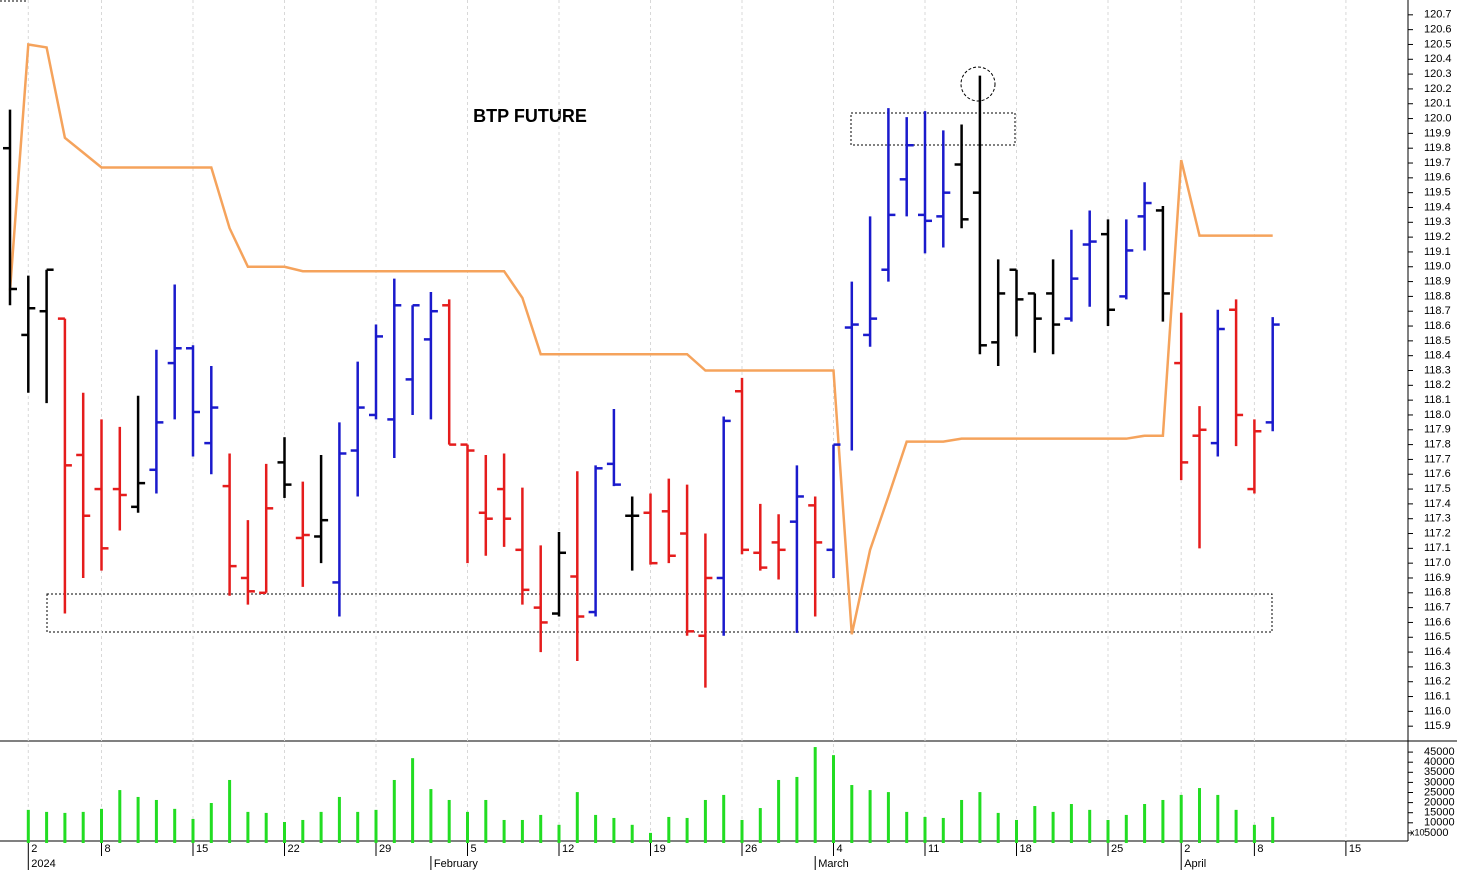  I want to click on y-tick-label: 120.0, so click(1438, 118).